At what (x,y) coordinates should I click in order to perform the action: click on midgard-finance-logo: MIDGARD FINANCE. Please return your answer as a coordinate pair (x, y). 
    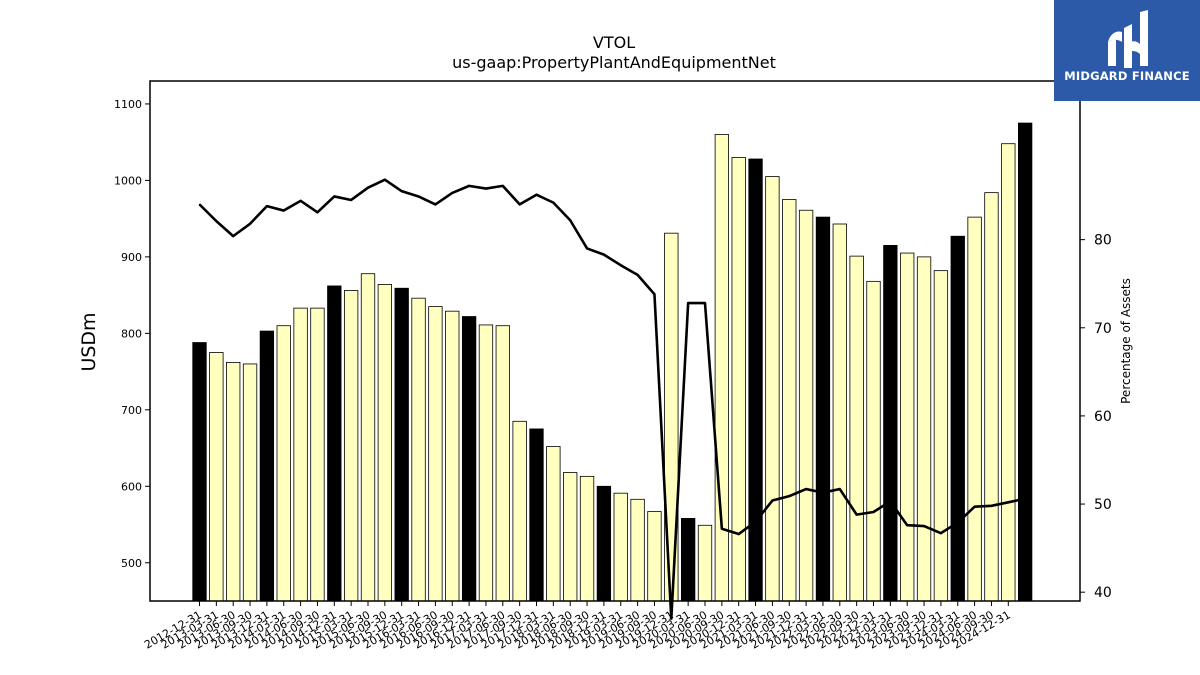
    Looking at the image, I should click on (1127, 50).